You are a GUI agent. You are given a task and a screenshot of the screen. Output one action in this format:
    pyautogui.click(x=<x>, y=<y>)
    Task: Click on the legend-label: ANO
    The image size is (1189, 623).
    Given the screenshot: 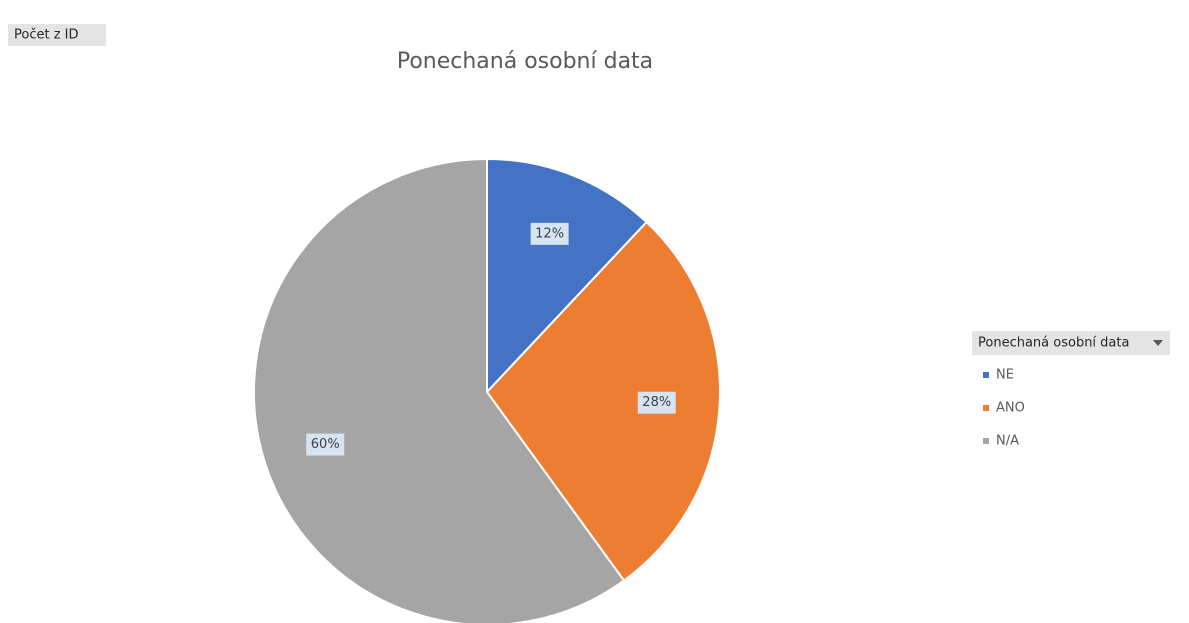 What is the action you would take?
    pyautogui.click(x=1010, y=408)
    